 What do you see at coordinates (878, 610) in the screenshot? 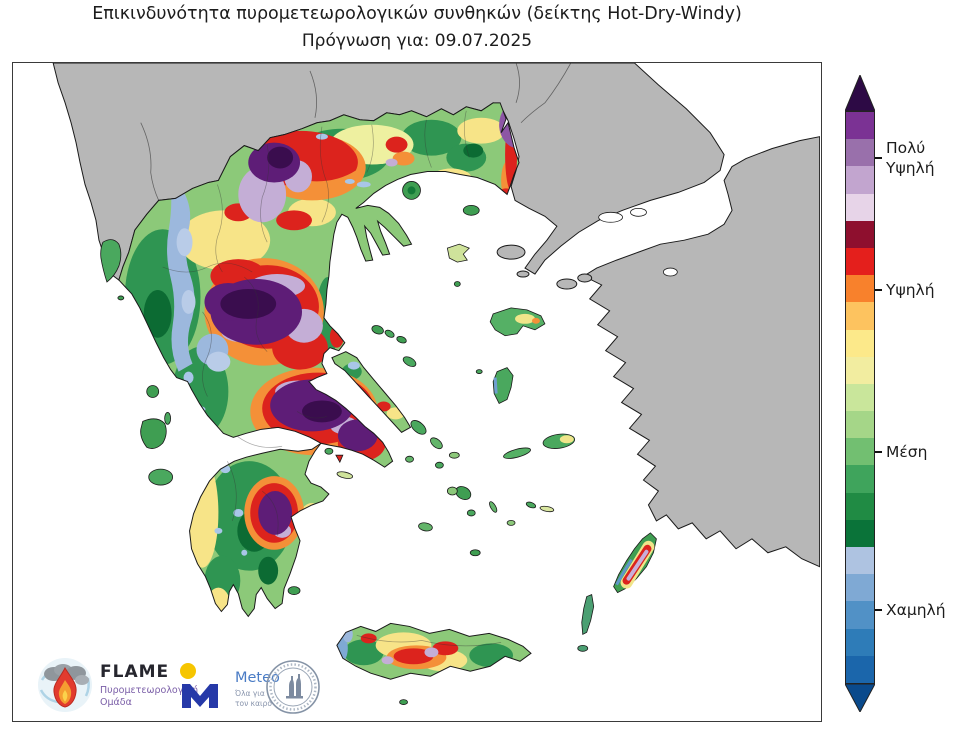
I see `tick-low` at bounding box center [878, 610].